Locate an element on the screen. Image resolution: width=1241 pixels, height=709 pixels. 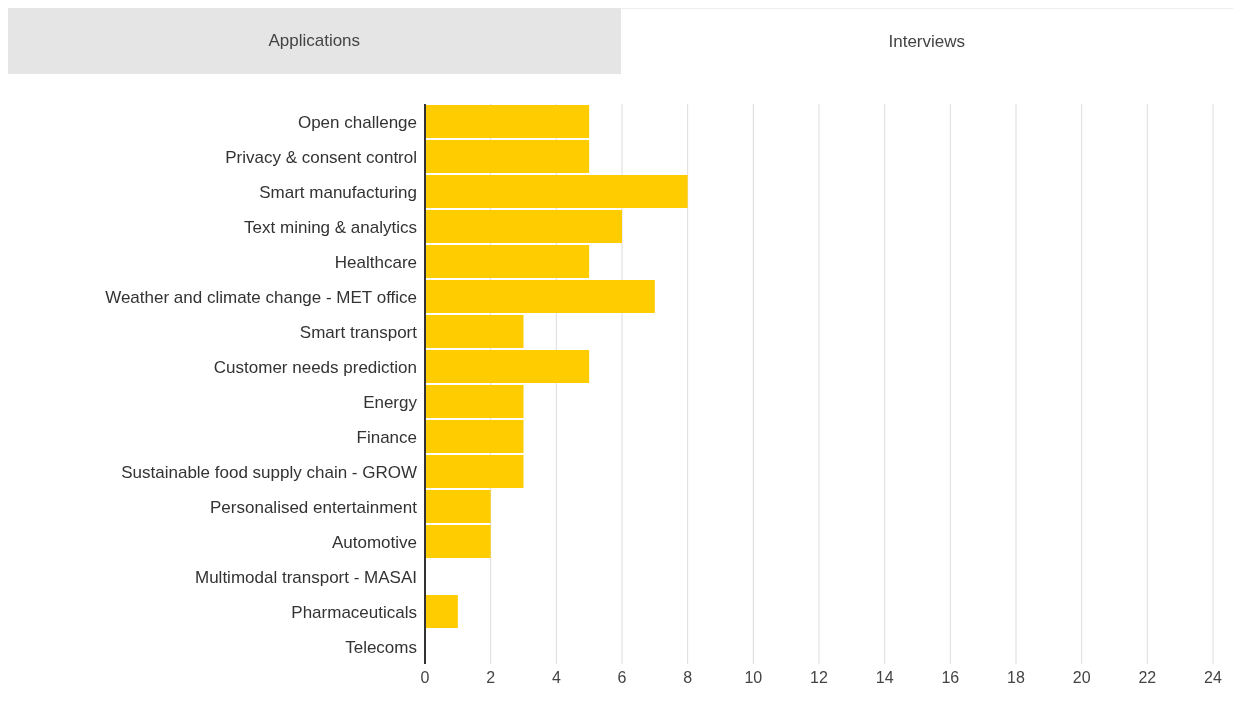
x-tick-label: 12 is located at coordinates (819, 678).